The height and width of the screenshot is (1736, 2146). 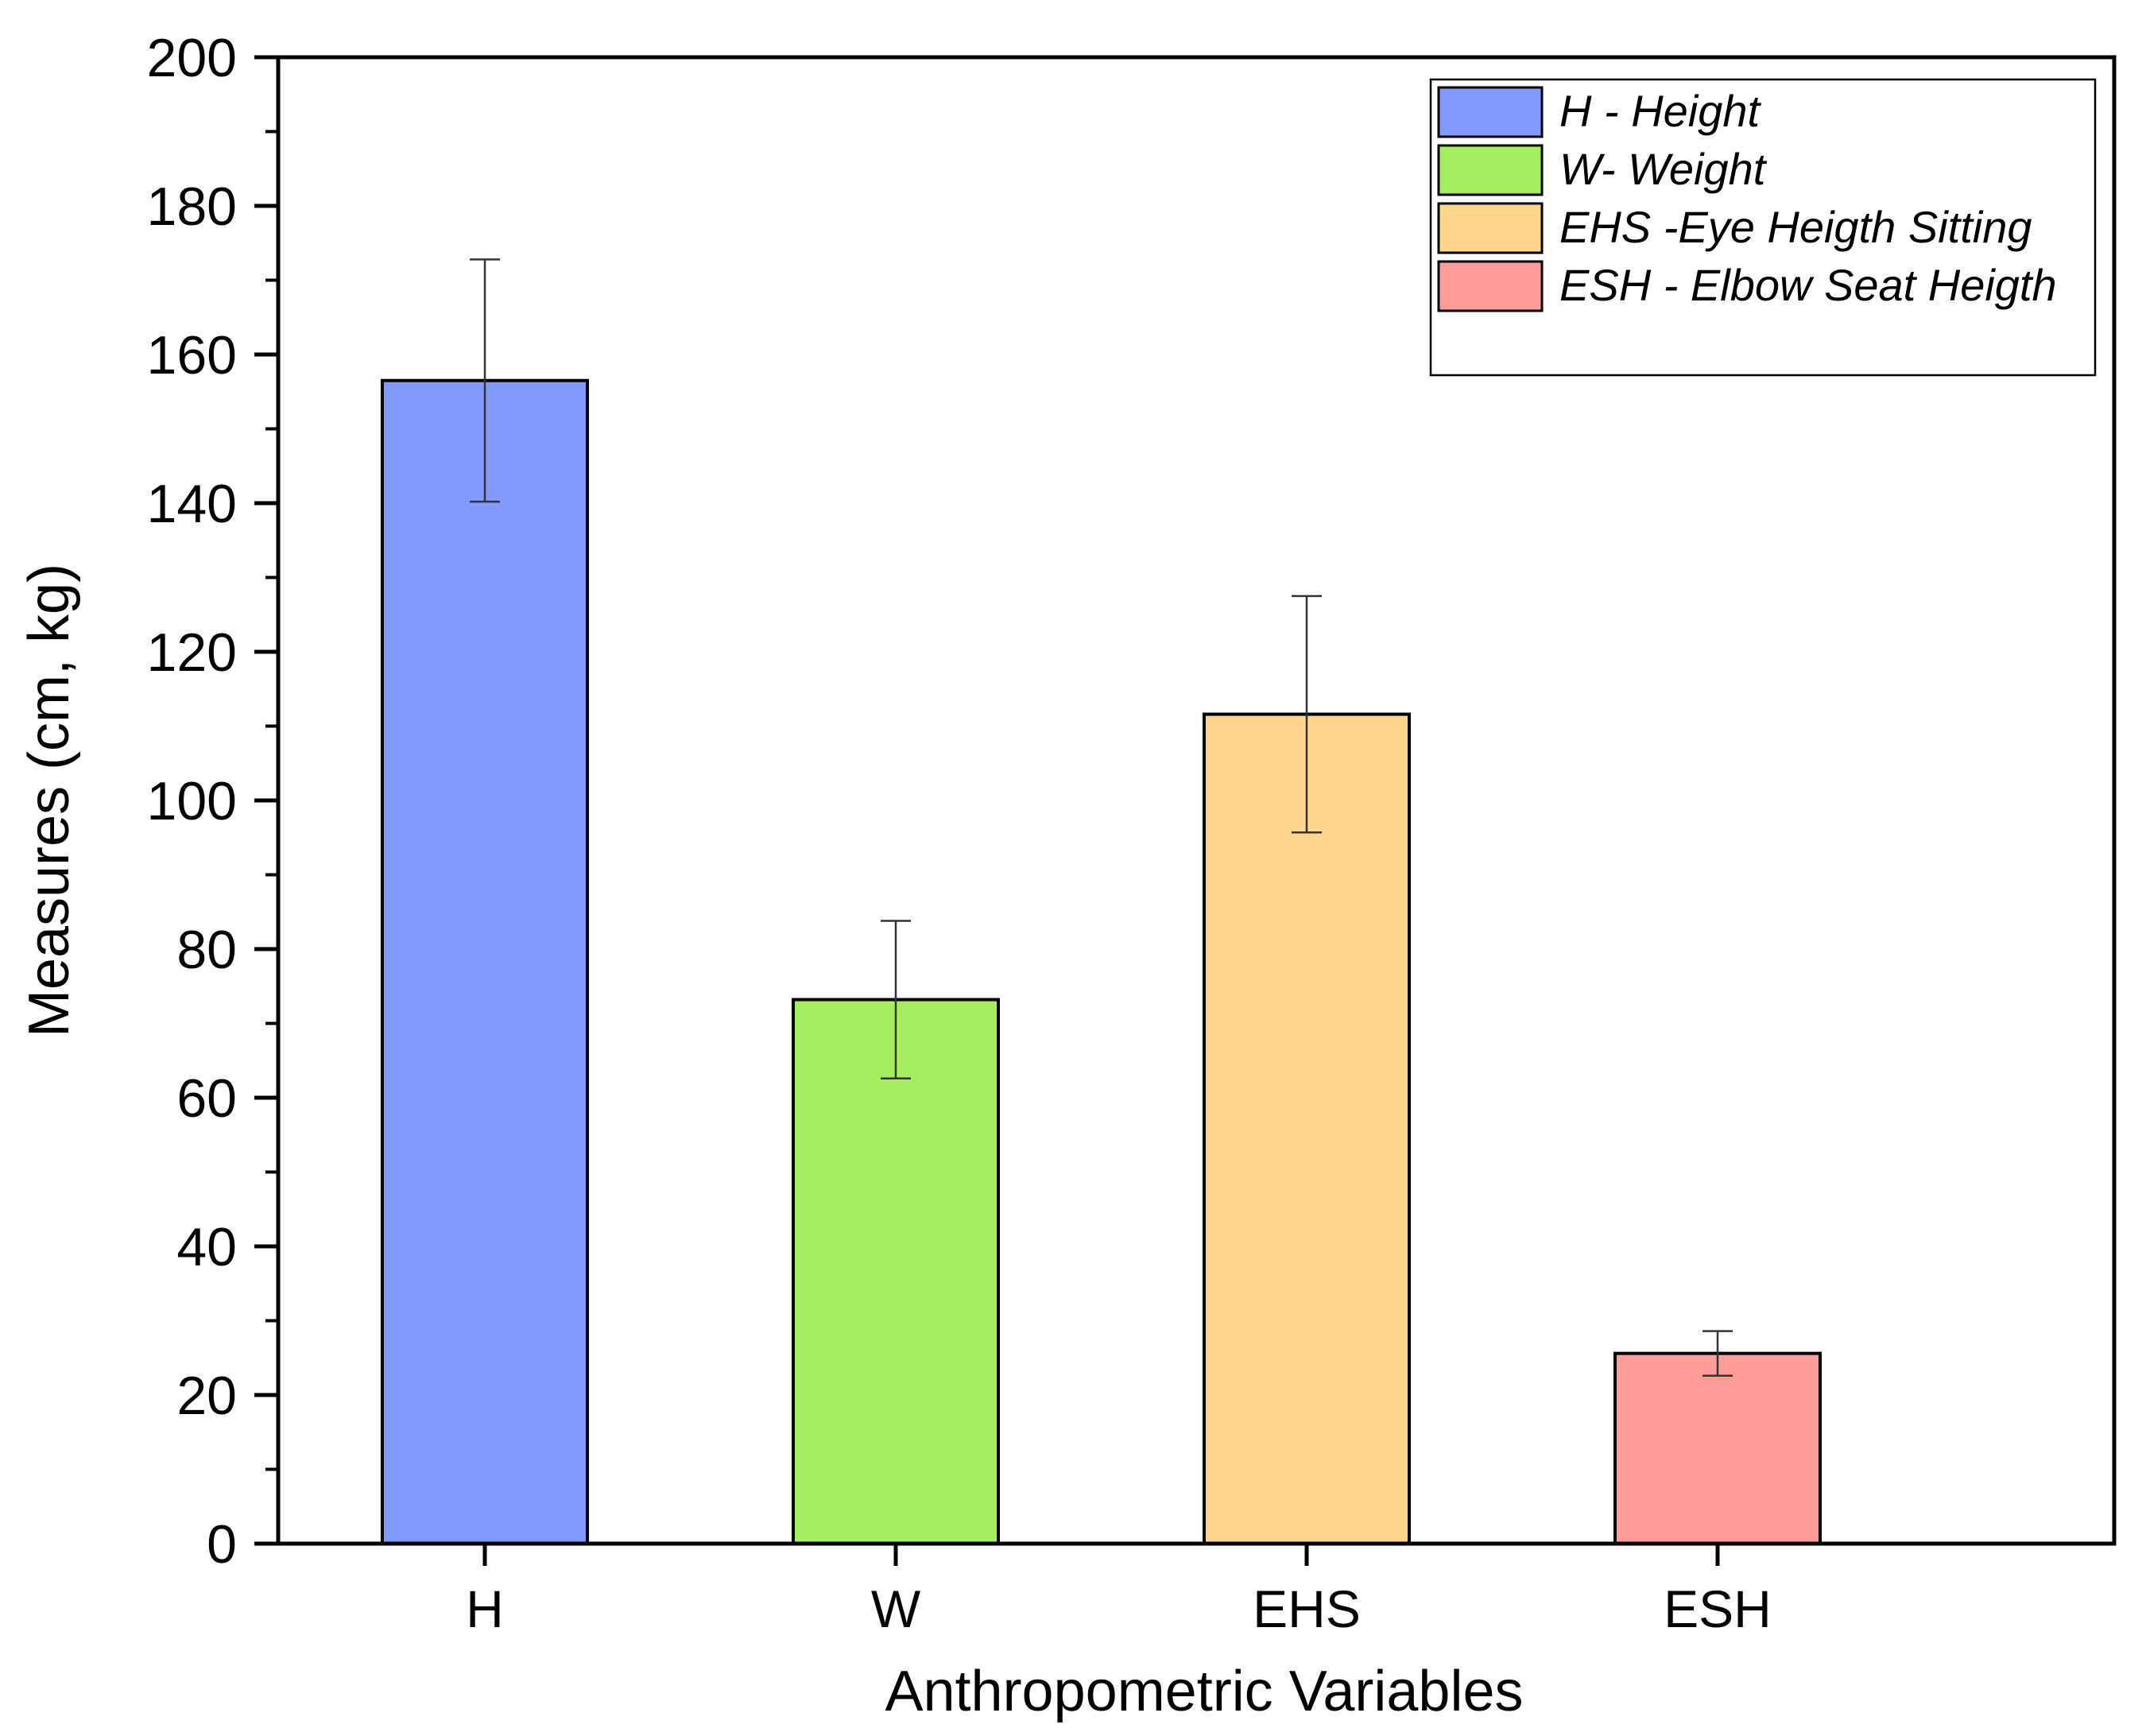 I want to click on y-axis: 0 20 40 60 80 100 120 140 160 180 200, so click(x=212, y=801).